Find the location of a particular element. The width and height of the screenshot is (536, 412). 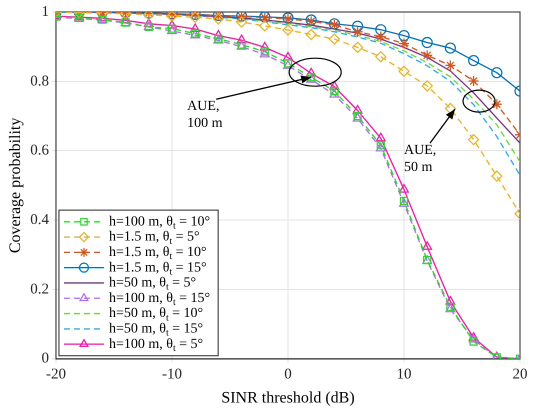

x-tick-label: -20 is located at coordinates (56, 374).